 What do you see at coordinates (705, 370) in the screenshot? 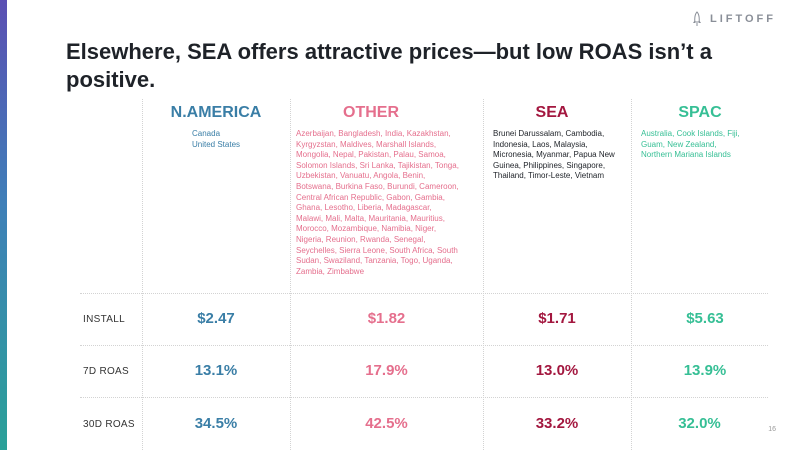
I see `roas7-spac: 13.9%` at bounding box center [705, 370].